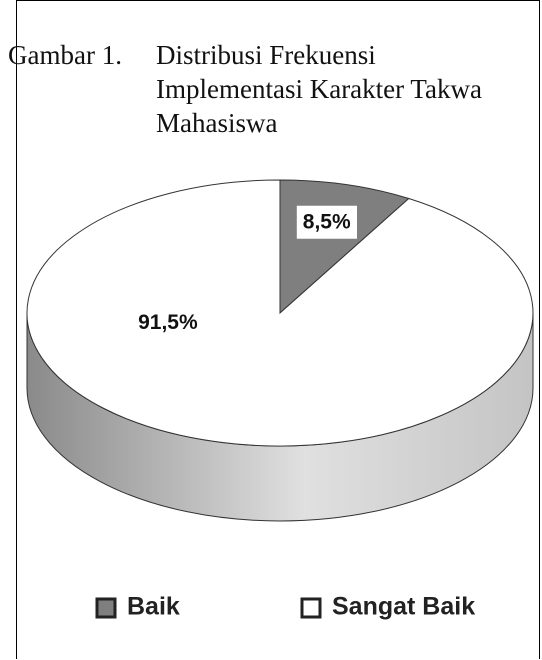 This screenshot has width=542, height=660. Describe the element at coordinates (153, 607) in the screenshot. I see `legend-label: Baik` at that location.